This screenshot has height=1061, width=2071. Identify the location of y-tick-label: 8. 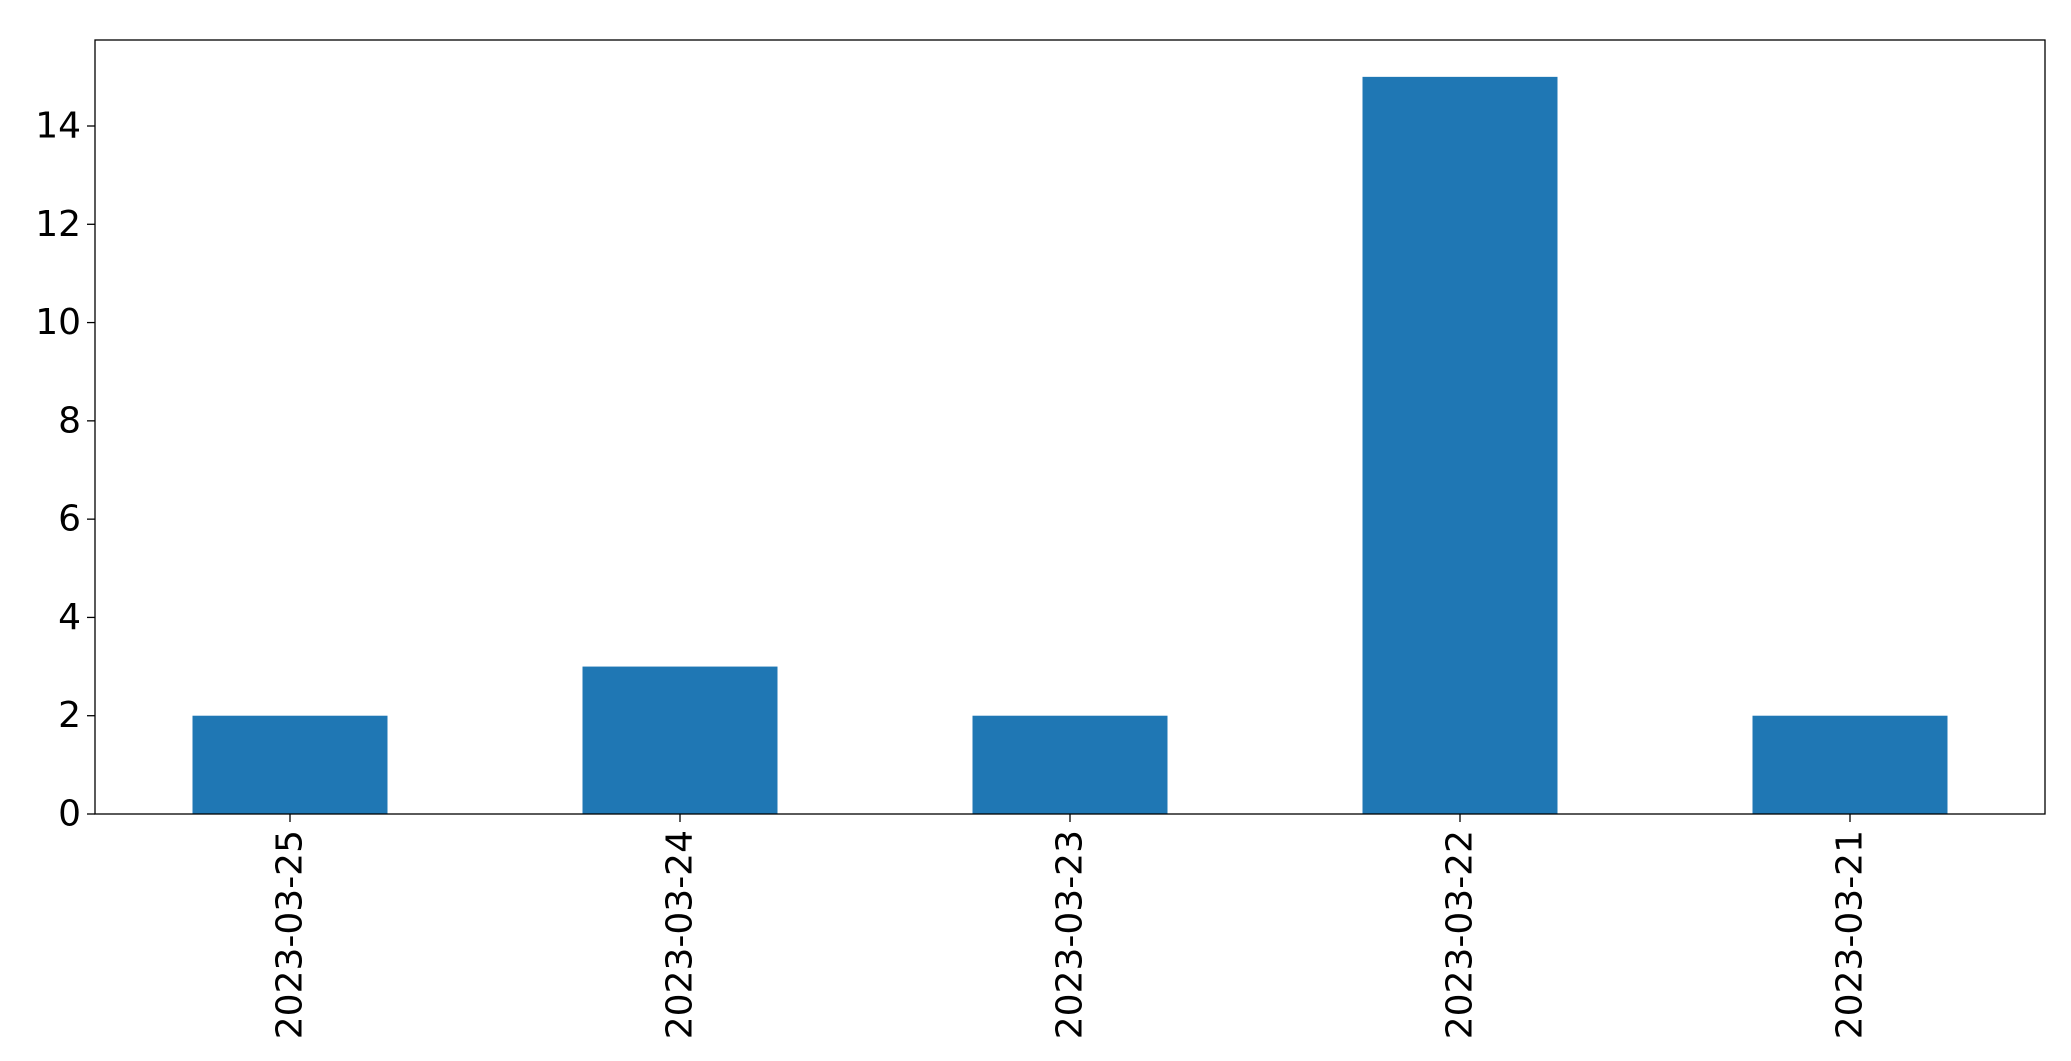
(69, 420).